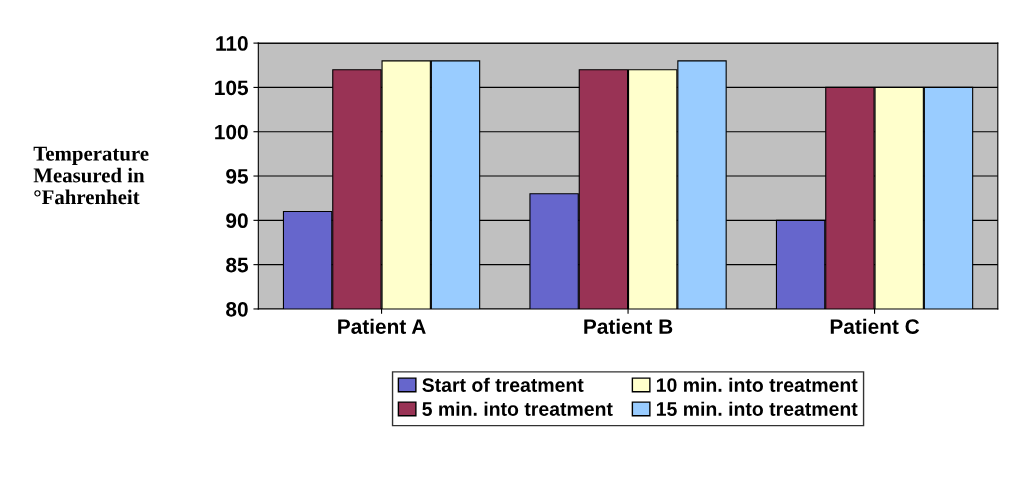 This screenshot has height=479, width=1013. I want to click on legend-label: 10 min. into treatment, so click(757, 384).